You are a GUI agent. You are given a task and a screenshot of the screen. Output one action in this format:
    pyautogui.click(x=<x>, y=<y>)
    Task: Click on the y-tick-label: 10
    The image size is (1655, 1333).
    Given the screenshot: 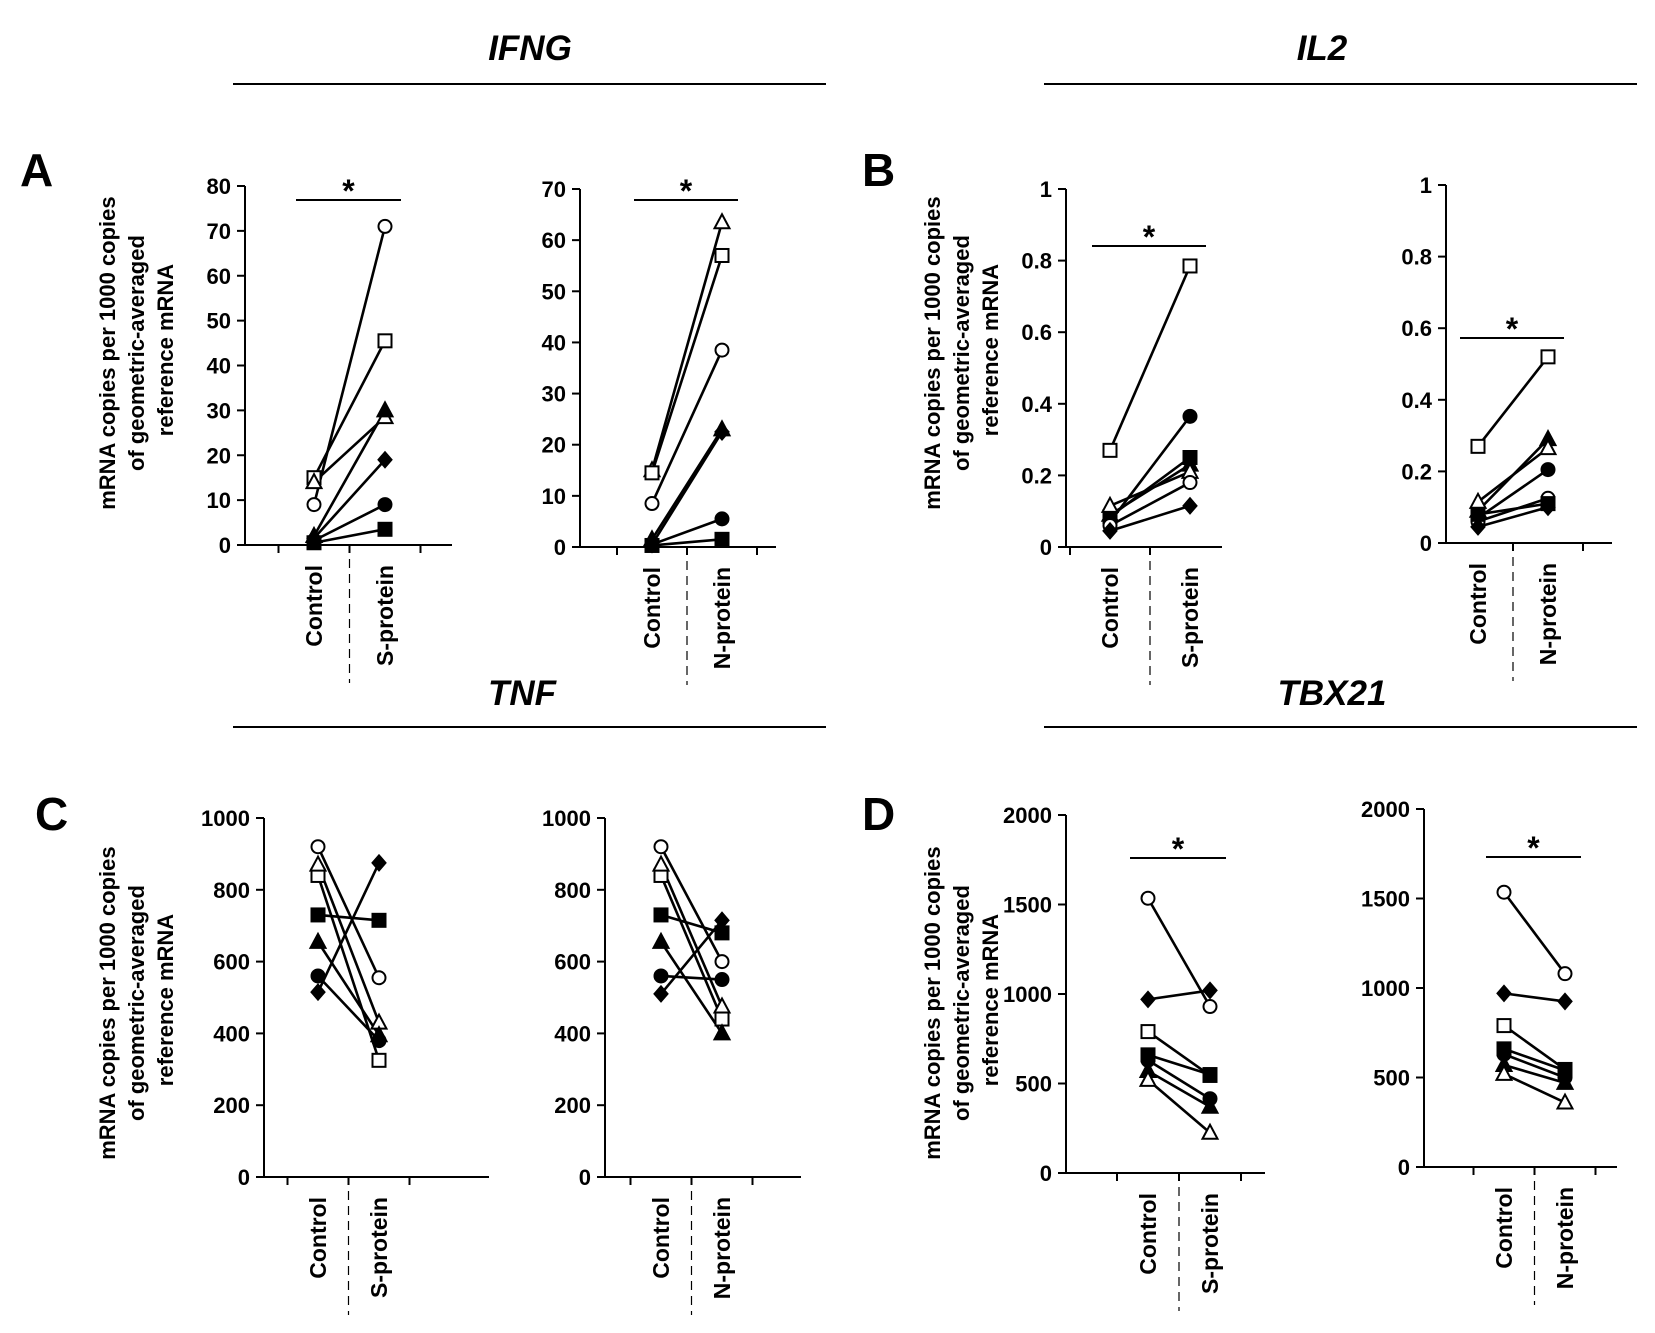 What is the action you would take?
    pyautogui.click(x=219, y=500)
    